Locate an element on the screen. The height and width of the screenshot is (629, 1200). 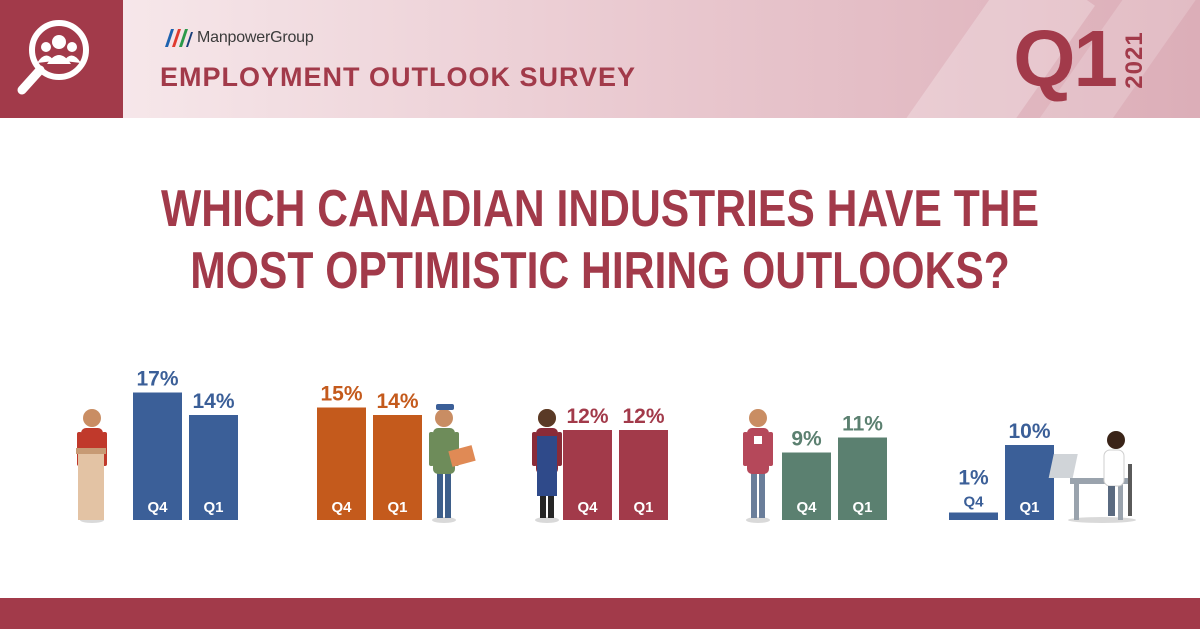
manpowergroup-logo-icon is located at coordinates (179, 38).